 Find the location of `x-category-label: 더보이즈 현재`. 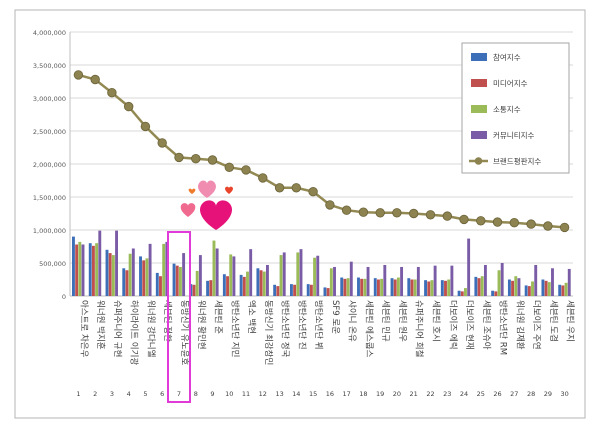

x-category-label: 더보이즈 현재 is located at coordinates (469, 325).